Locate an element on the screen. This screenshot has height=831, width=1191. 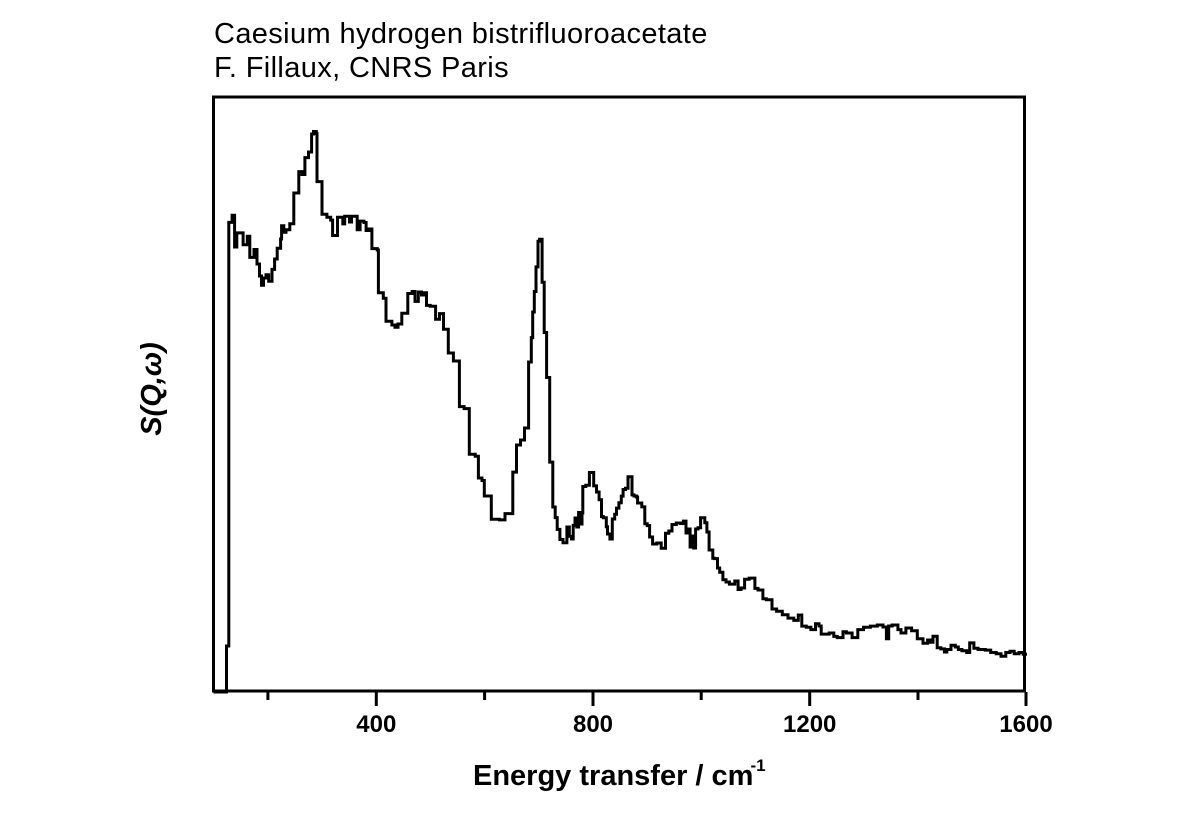
svg-text: Energy transfer / cm is located at coordinates (613, 776).